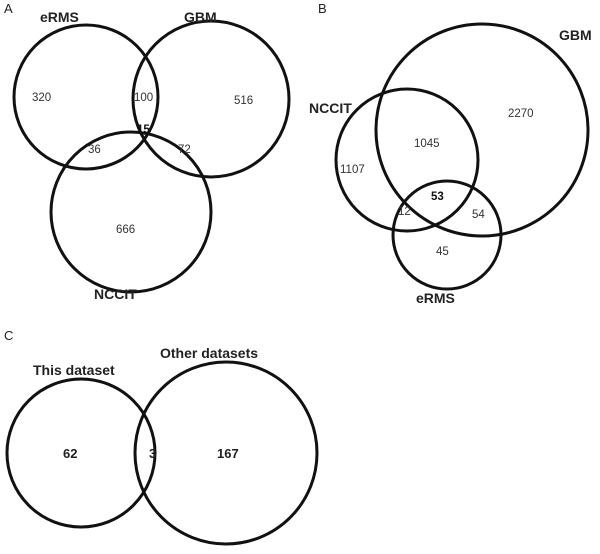  What do you see at coordinates (200, 17) in the screenshot?
I see `set-label-gbm-a: GBM` at bounding box center [200, 17].